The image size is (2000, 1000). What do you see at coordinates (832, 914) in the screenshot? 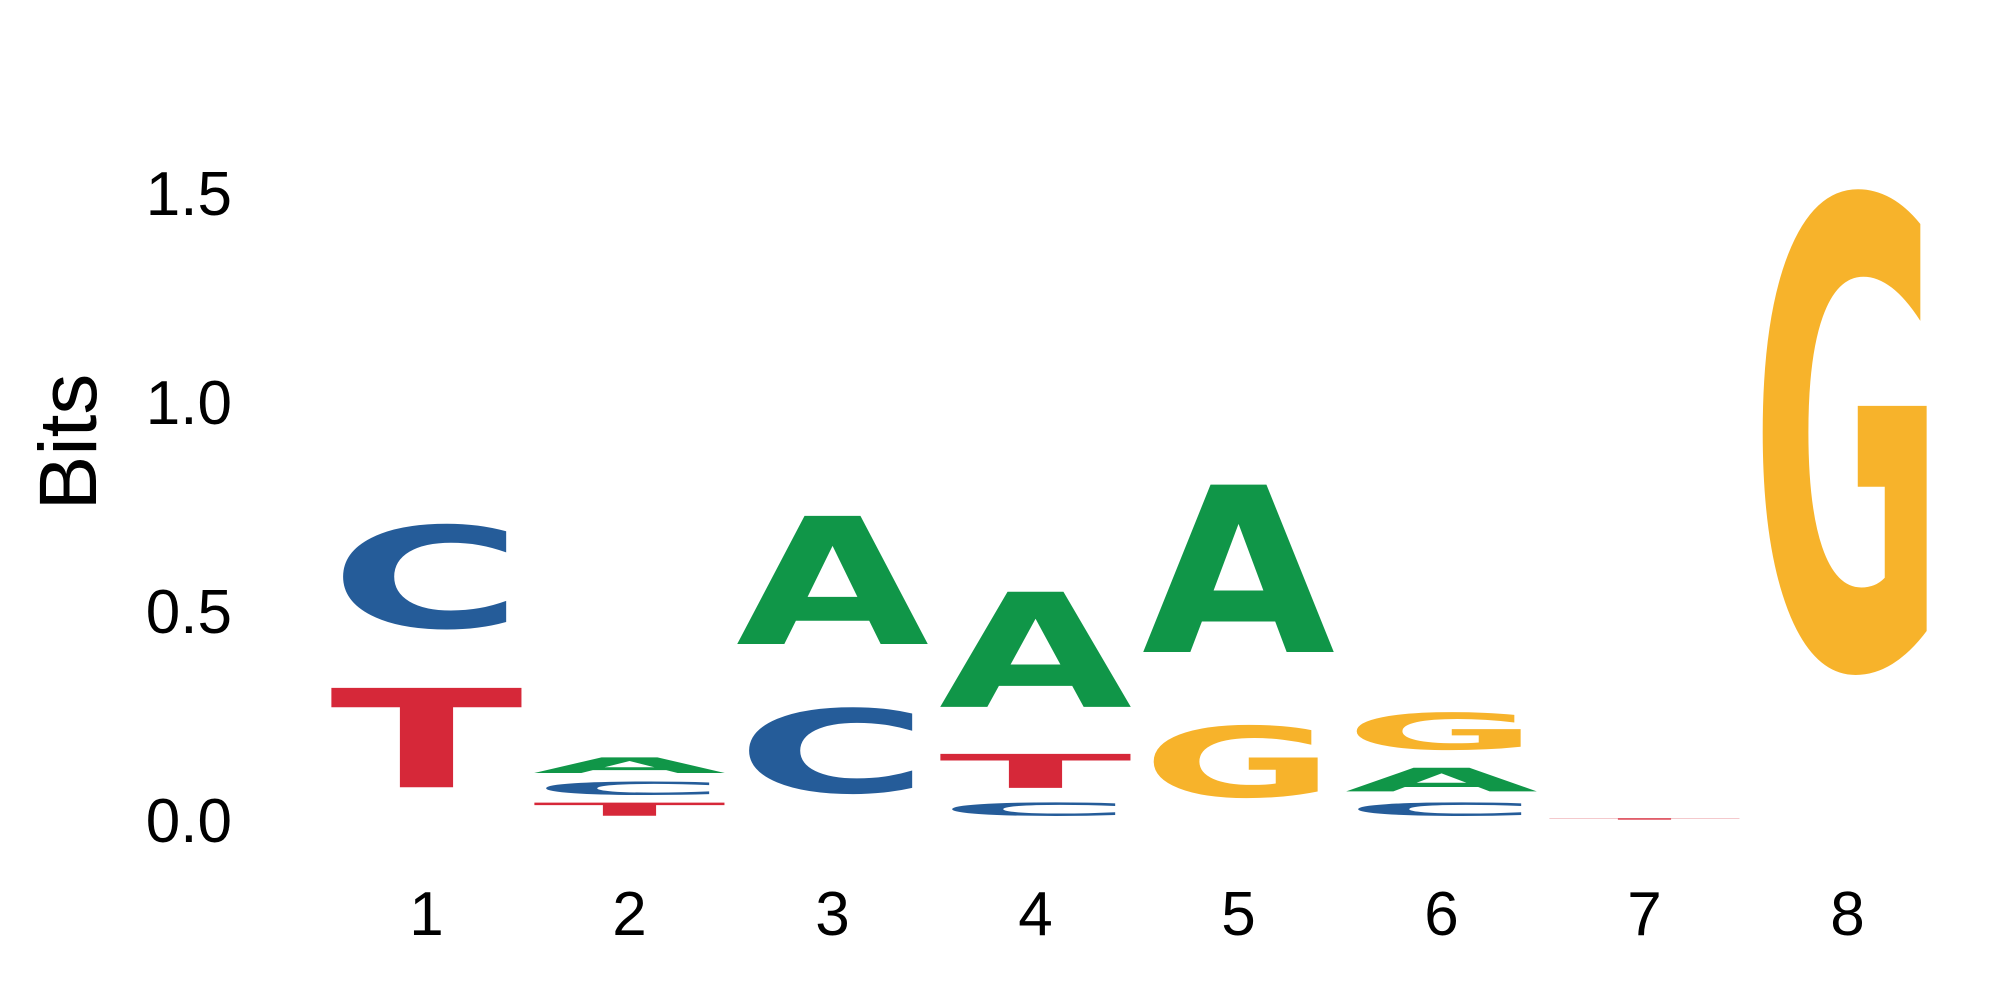
I see `x-tick-label: 3` at bounding box center [832, 914].